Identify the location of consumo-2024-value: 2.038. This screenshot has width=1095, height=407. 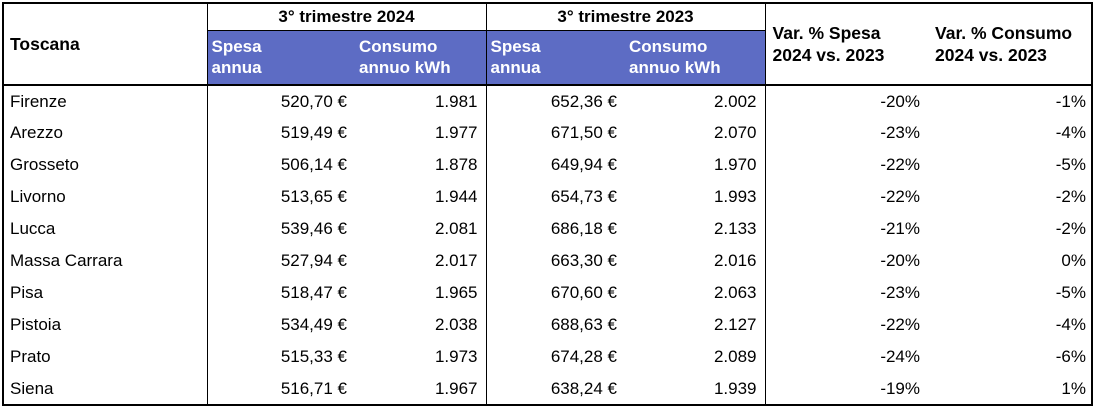
(421, 325).